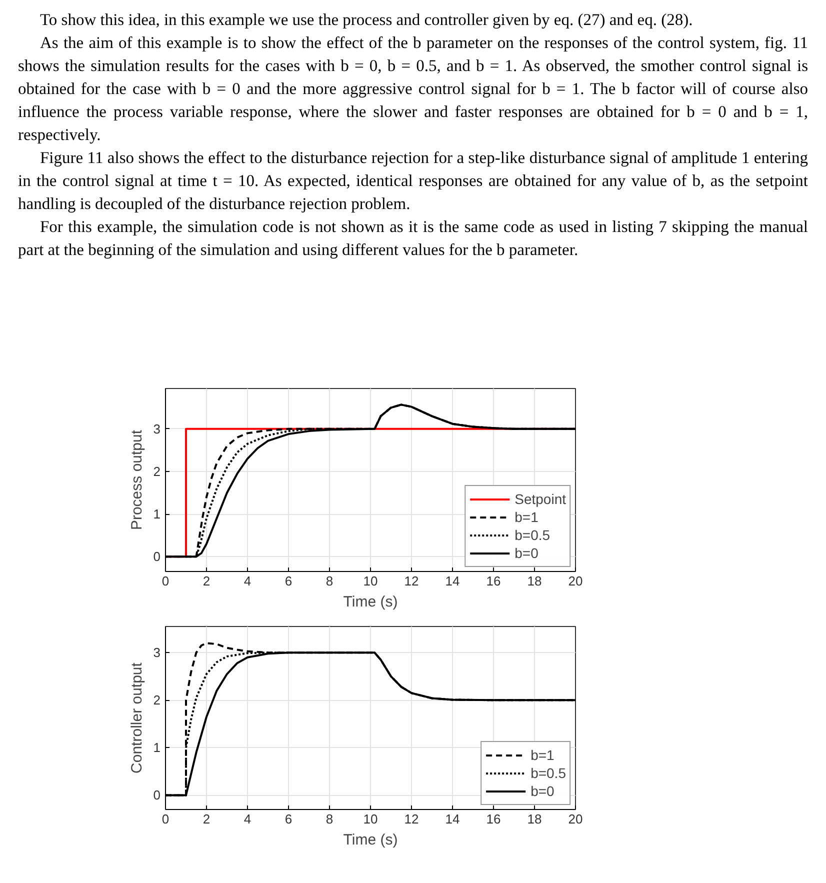  I want to click on y-axis-title: Process output, so click(137, 479).